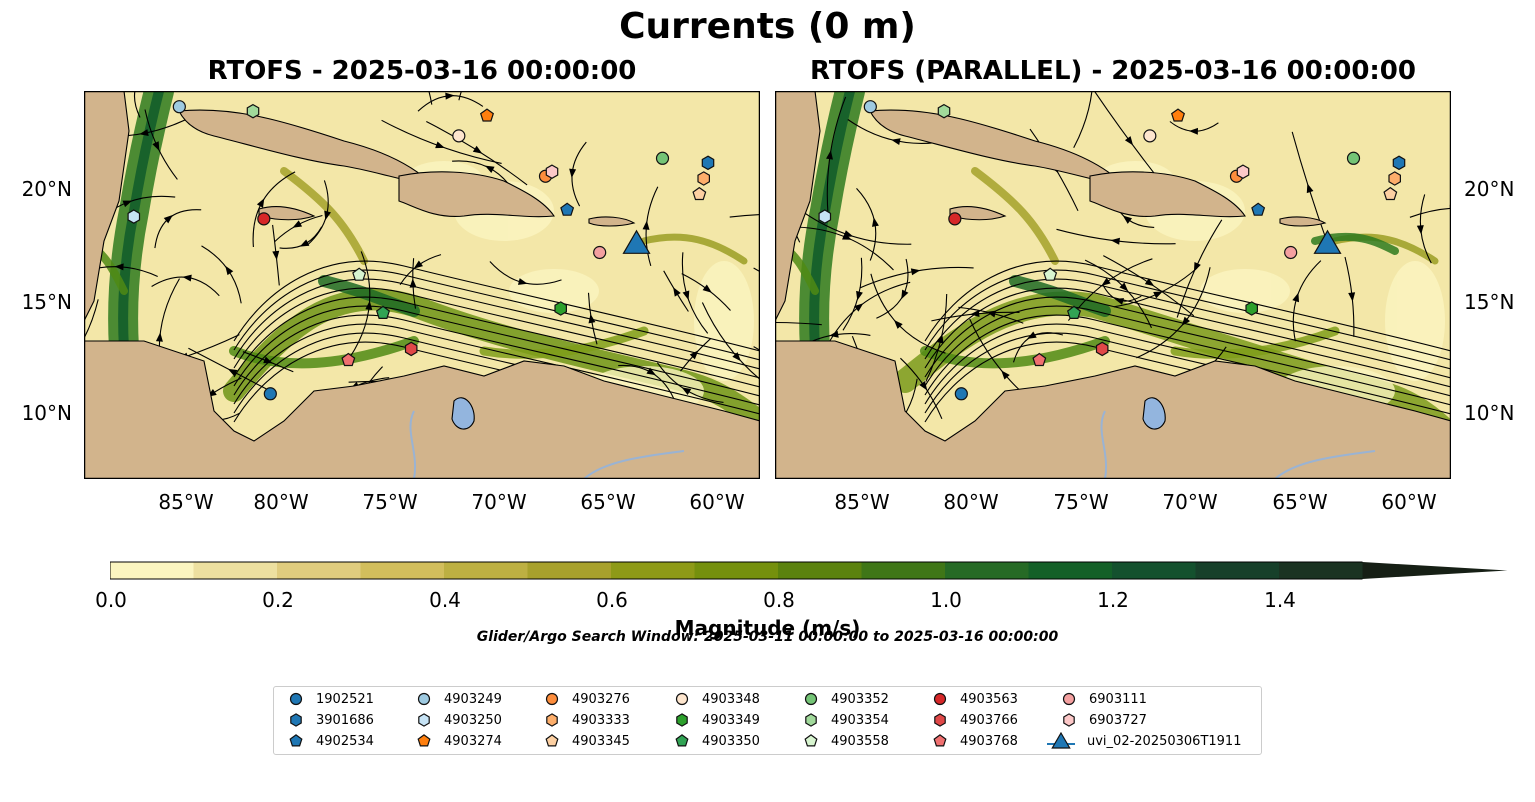  Describe the element at coordinates (1081, 502) in the screenshot. I see `lon-tick-label: 75°W` at that location.